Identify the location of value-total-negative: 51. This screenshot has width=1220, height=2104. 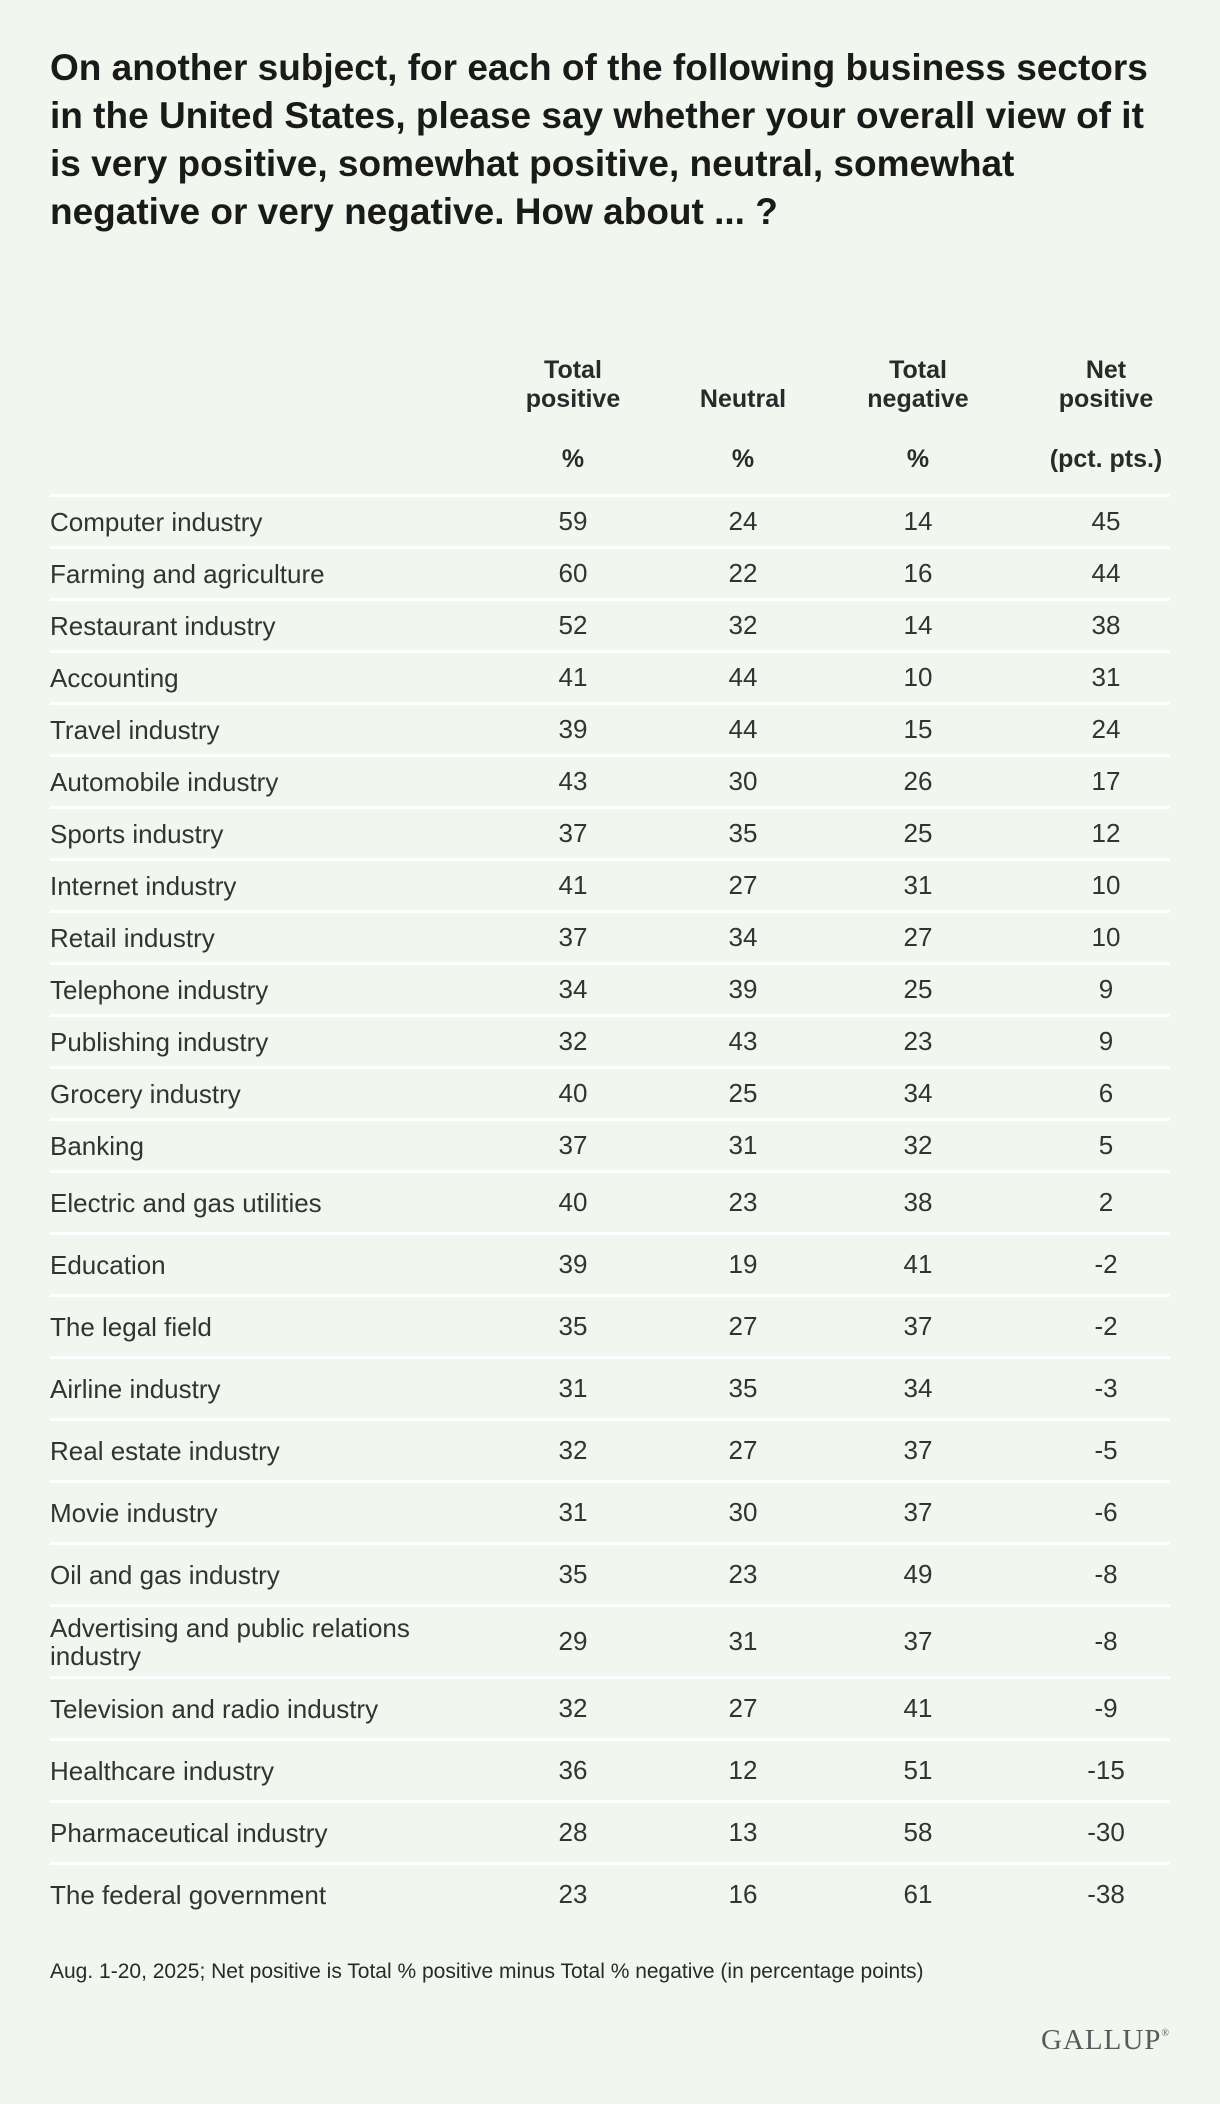
(918, 1770).